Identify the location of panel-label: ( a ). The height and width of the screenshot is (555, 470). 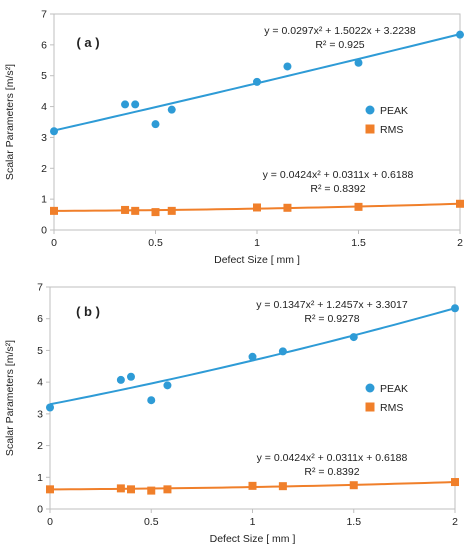
(87, 42).